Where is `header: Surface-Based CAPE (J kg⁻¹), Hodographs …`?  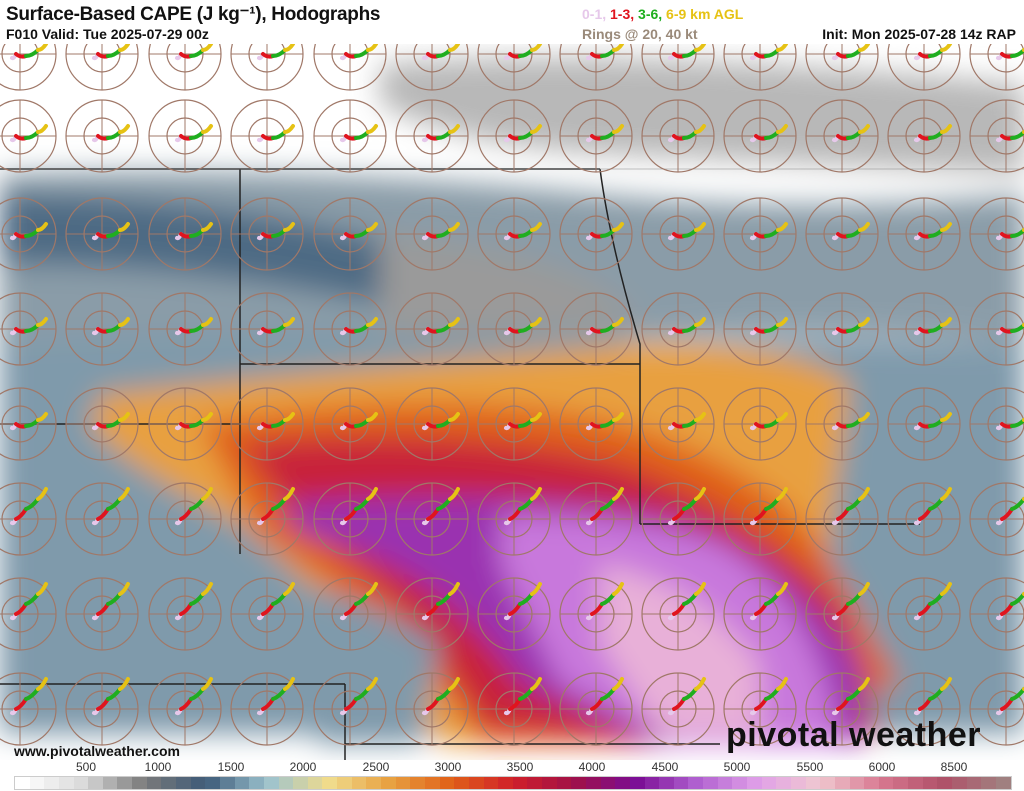 header: Surface-Based CAPE (J kg⁻¹), Hodographs … is located at coordinates (512, 22).